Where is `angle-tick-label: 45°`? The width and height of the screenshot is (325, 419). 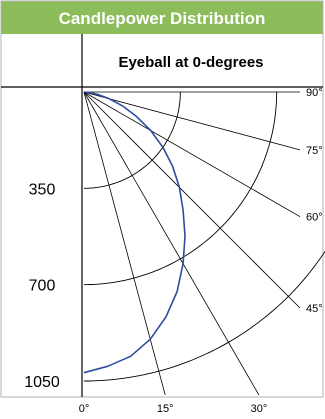
angle-tick-label: 45° is located at coordinates (314, 309).